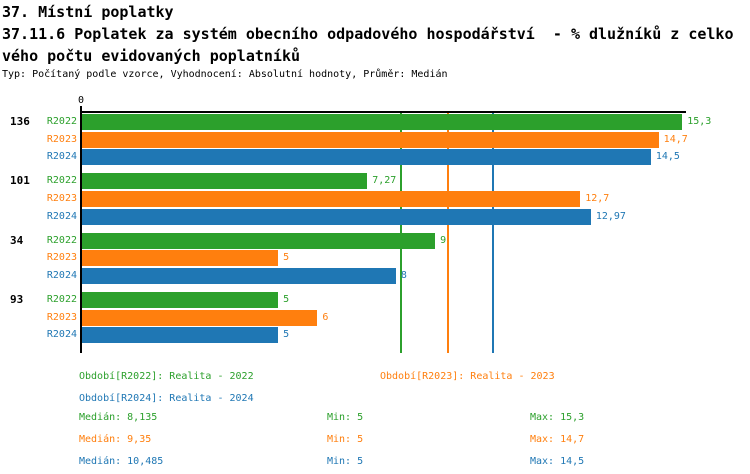 This screenshot has width=750, height=474. Describe the element at coordinates (88, 12) in the screenshot. I see `report-title: 37. Místní poplatky` at that location.